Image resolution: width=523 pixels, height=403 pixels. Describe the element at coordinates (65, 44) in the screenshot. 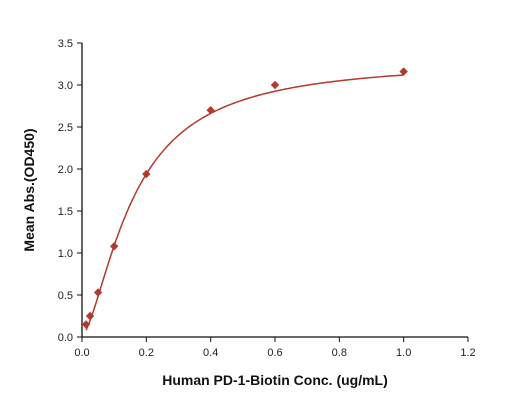

I see `y-tick-label: 3.5` at that location.